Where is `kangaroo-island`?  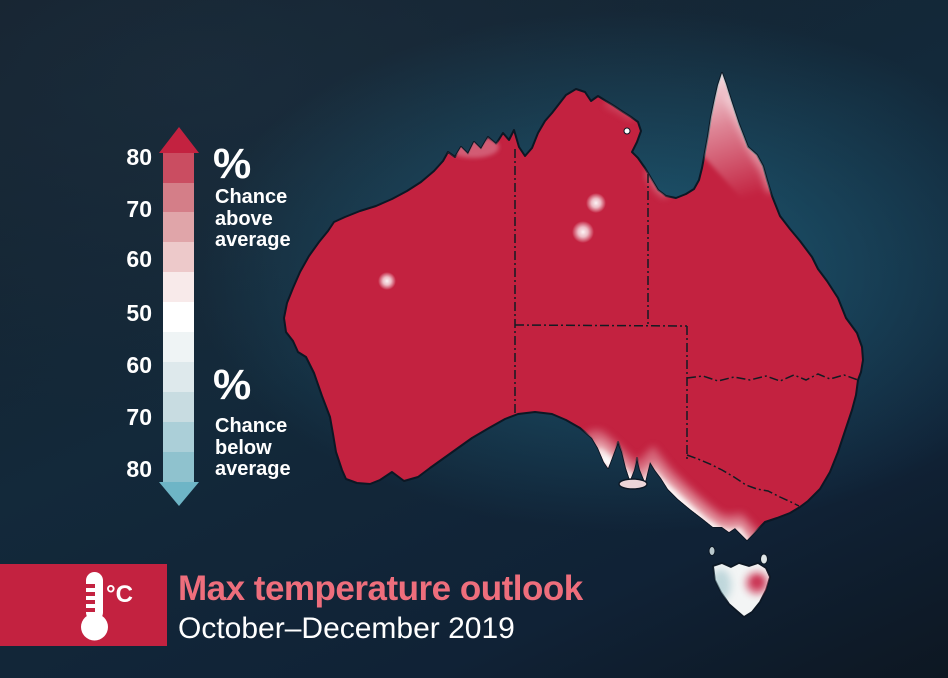
kangaroo-island is located at coordinates (633, 484).